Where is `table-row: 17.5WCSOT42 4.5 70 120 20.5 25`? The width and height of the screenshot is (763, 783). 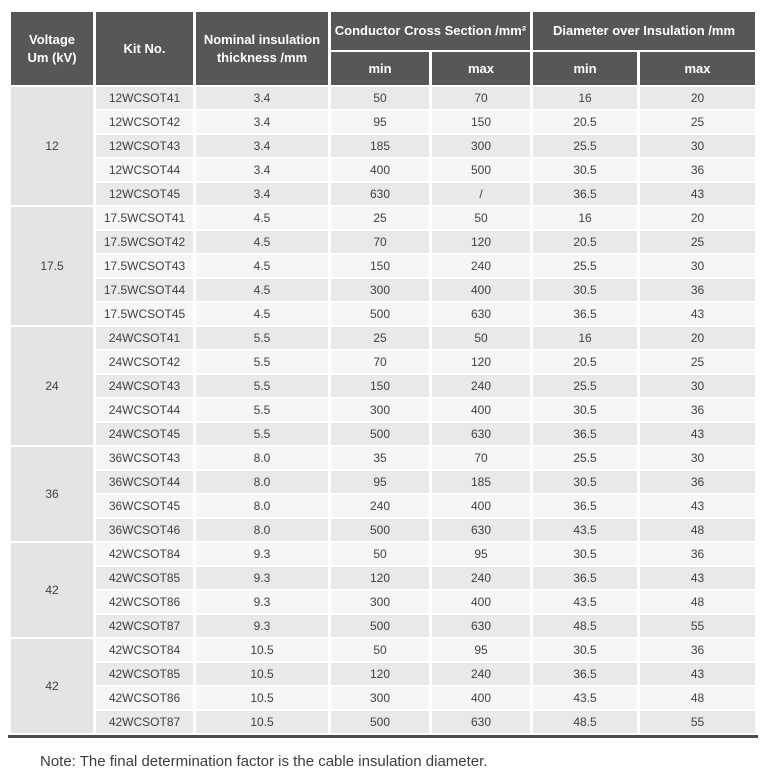 table-row: 17.5WCSOT42 4.5 70 120 20.5 25 is located at coordinates (383, 242).